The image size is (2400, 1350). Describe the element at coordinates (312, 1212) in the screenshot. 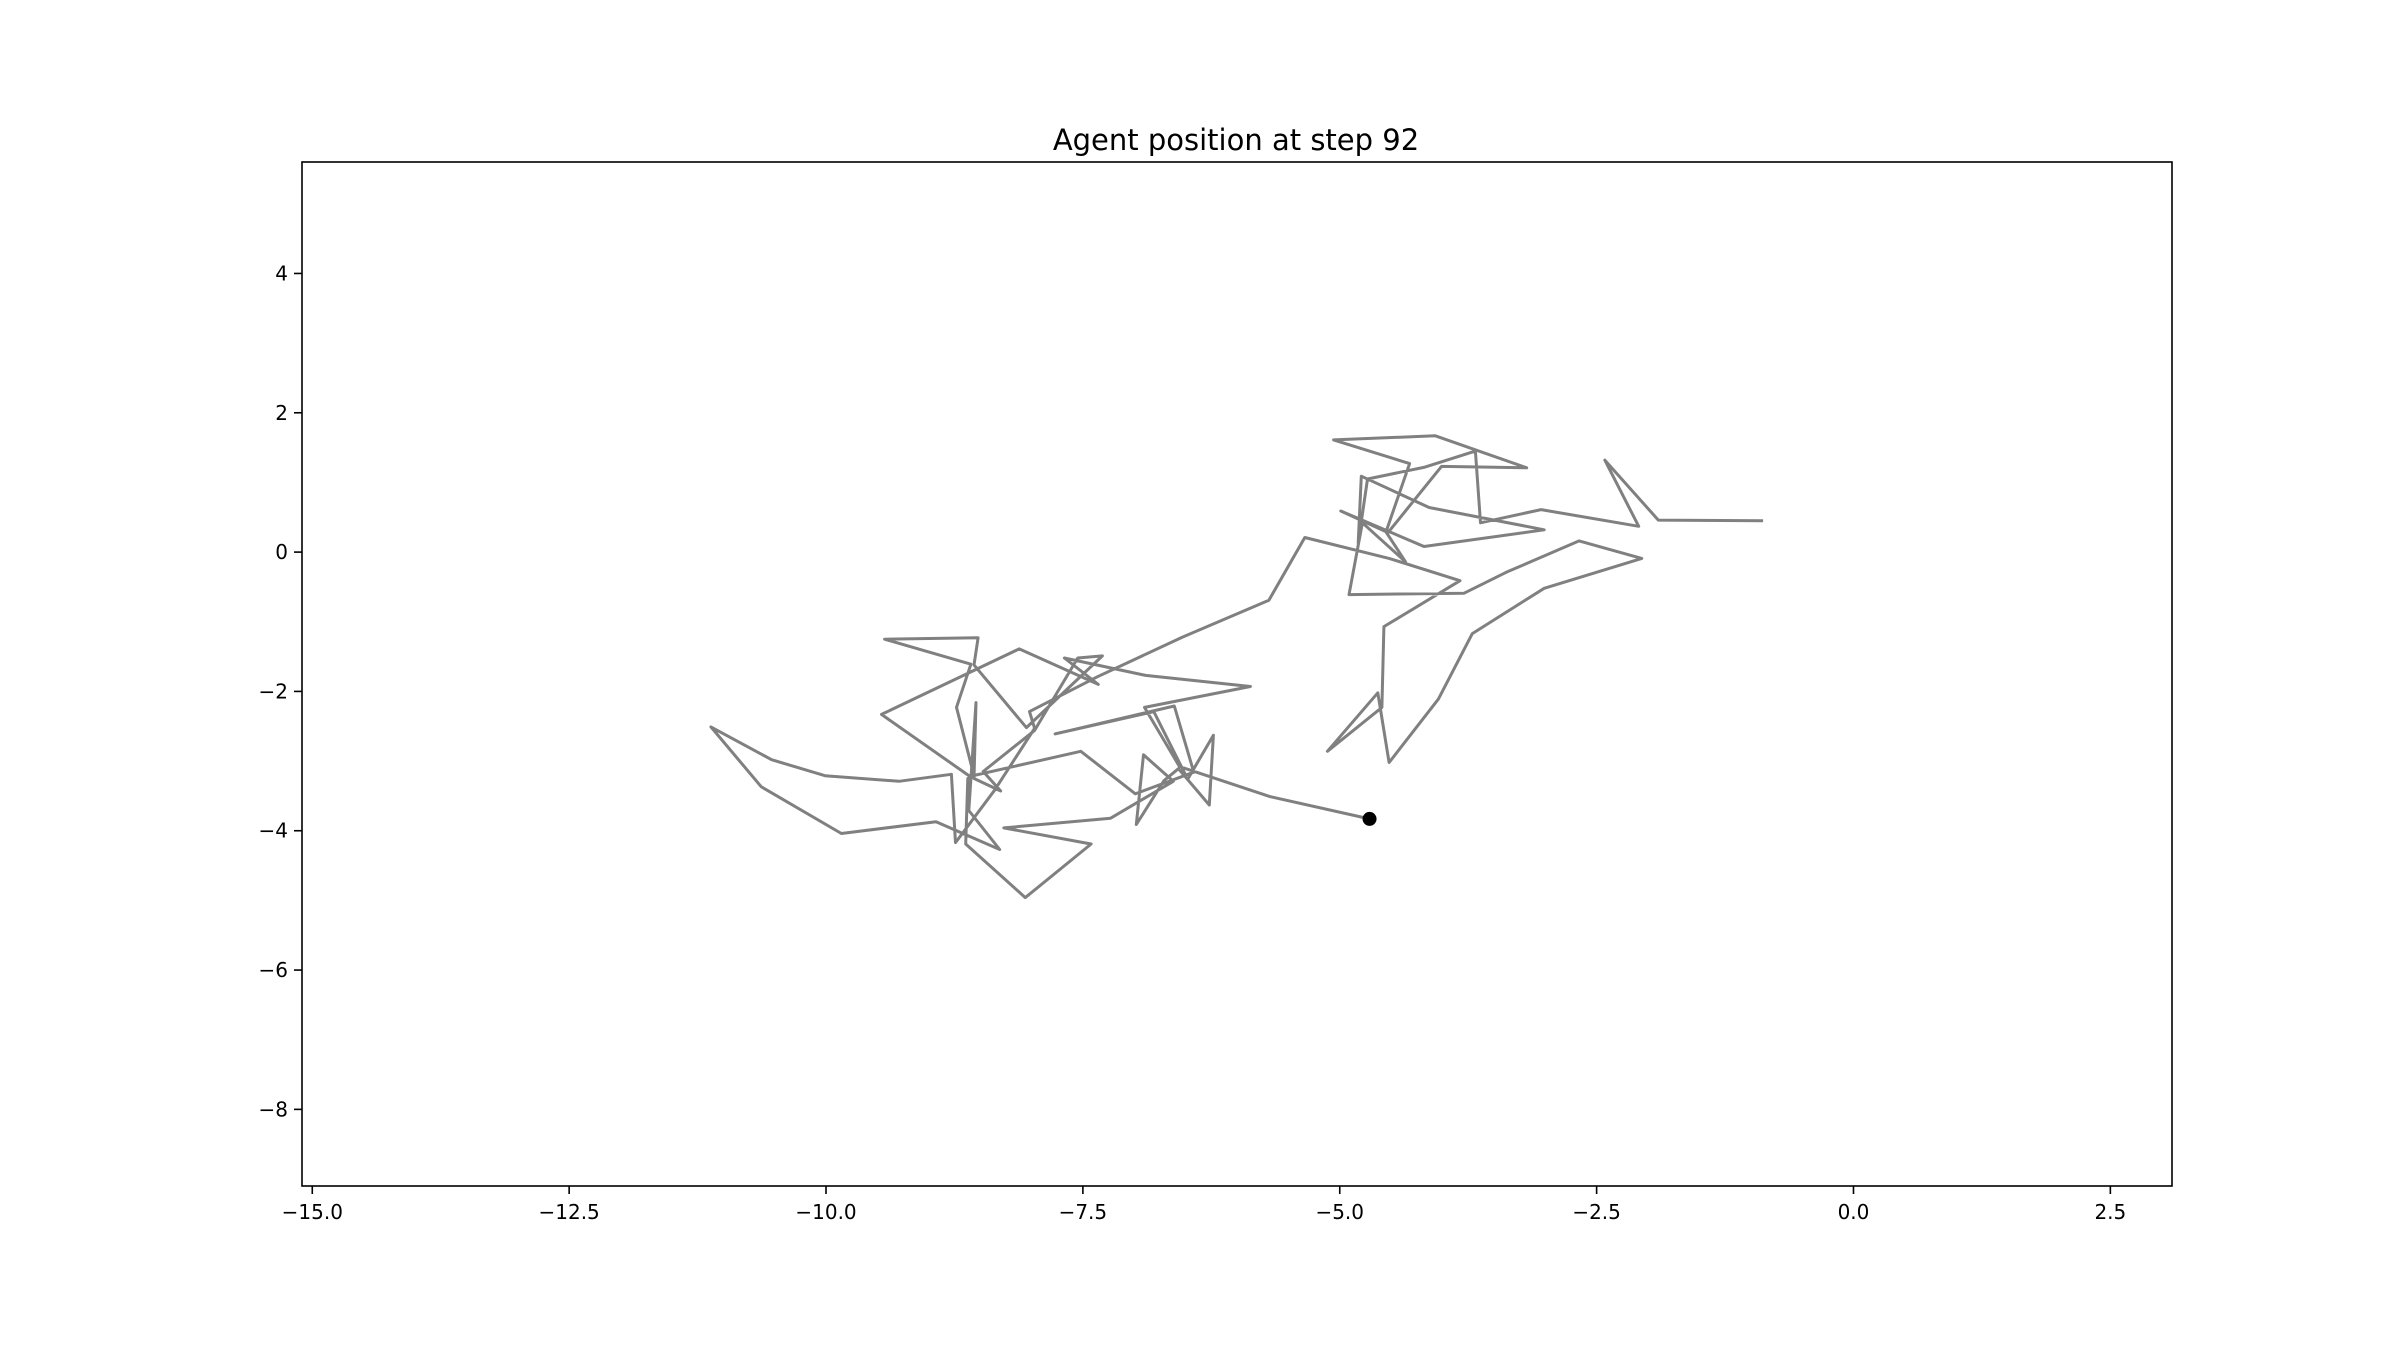

I see `x-tick-label: −15.0` at that location.